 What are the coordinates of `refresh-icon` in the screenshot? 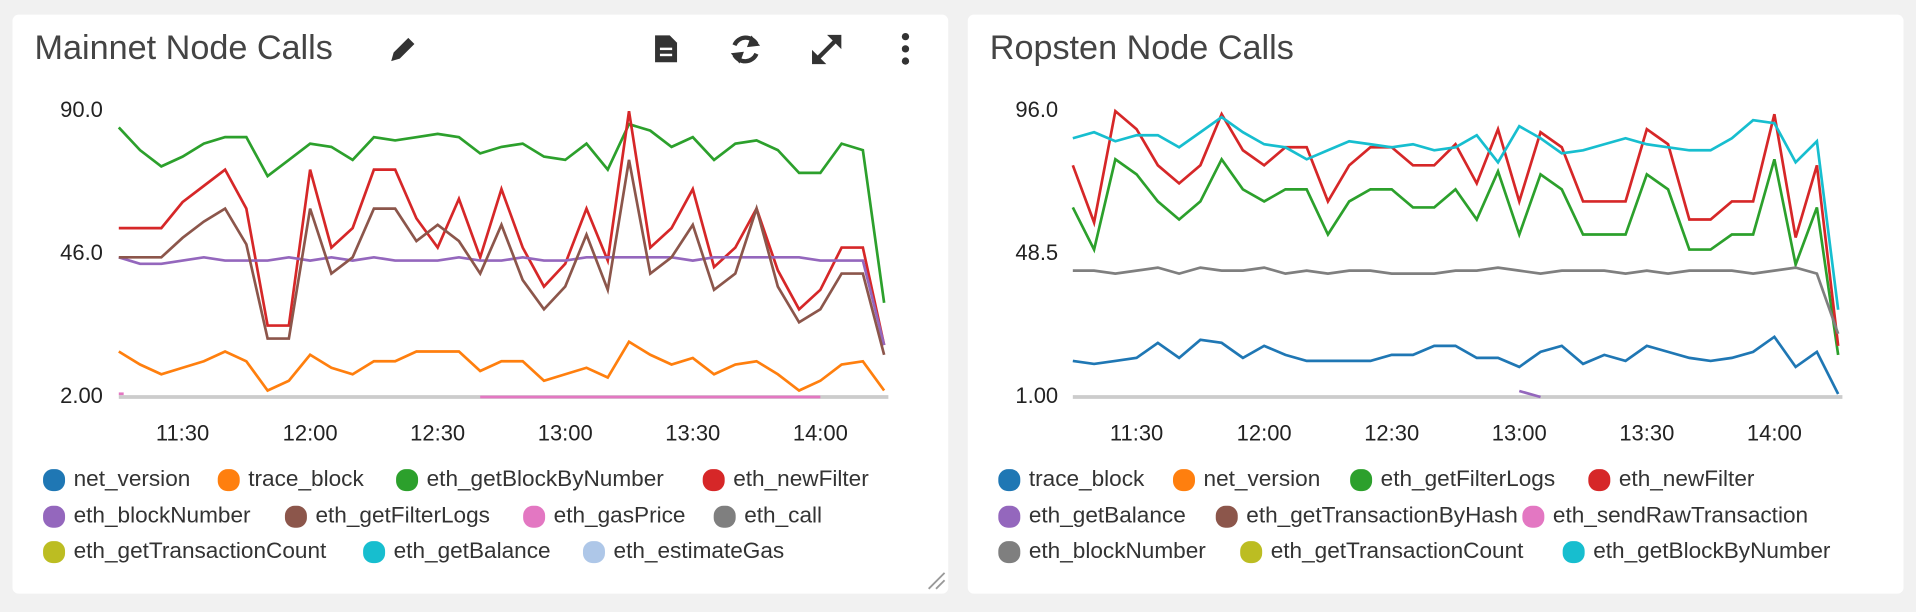 It's located at (745, 49).